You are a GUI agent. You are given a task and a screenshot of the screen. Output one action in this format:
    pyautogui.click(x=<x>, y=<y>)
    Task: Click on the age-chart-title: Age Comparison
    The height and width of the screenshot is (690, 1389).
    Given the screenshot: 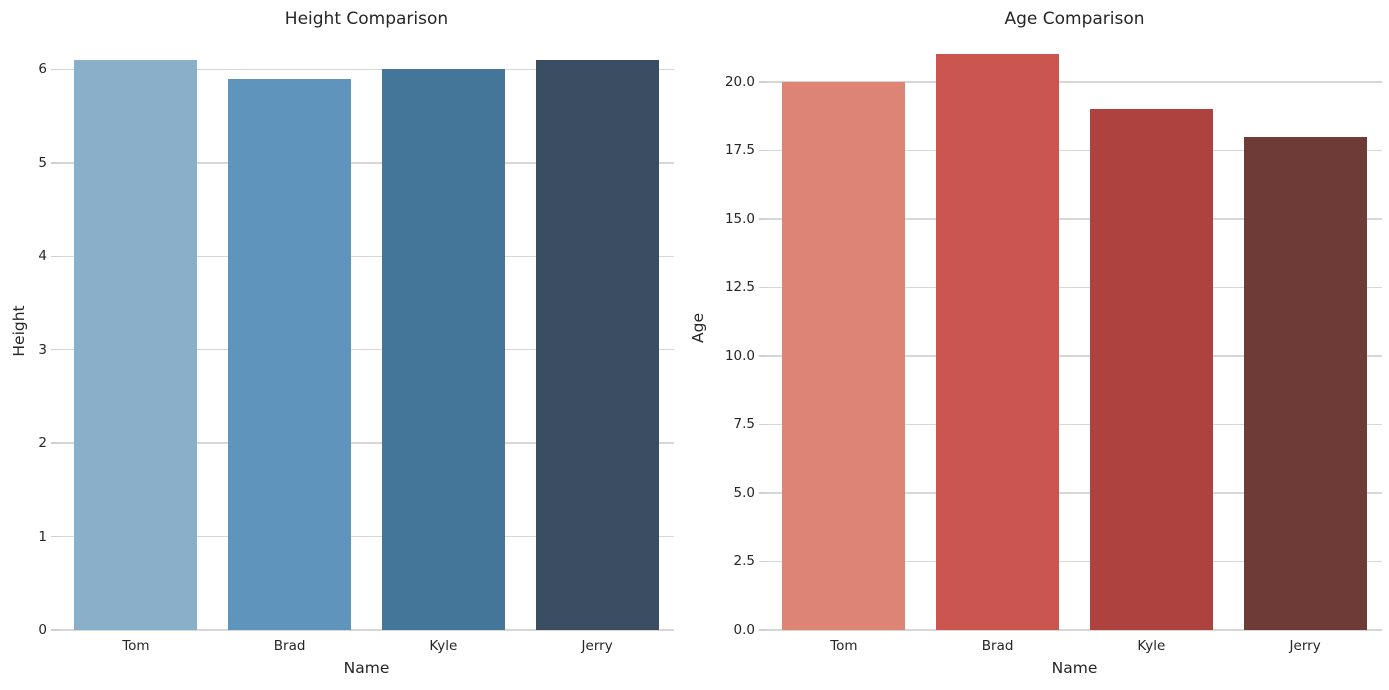 What is the action you would take?
    pyautogui.click(x=1074, y=19)
    